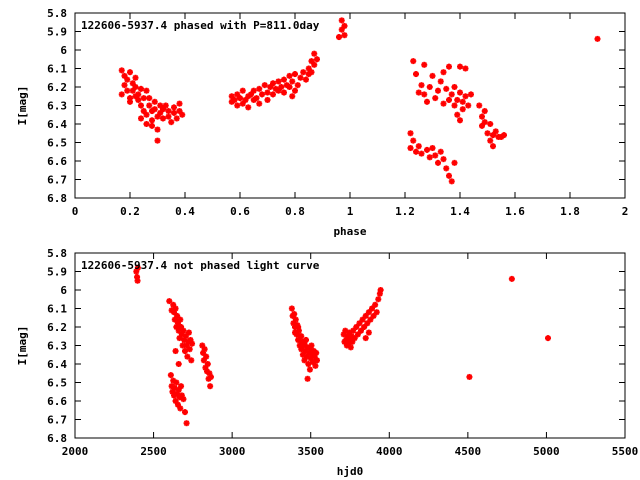  I want to click on y-tick-label: 6.7, so click(57, 180).